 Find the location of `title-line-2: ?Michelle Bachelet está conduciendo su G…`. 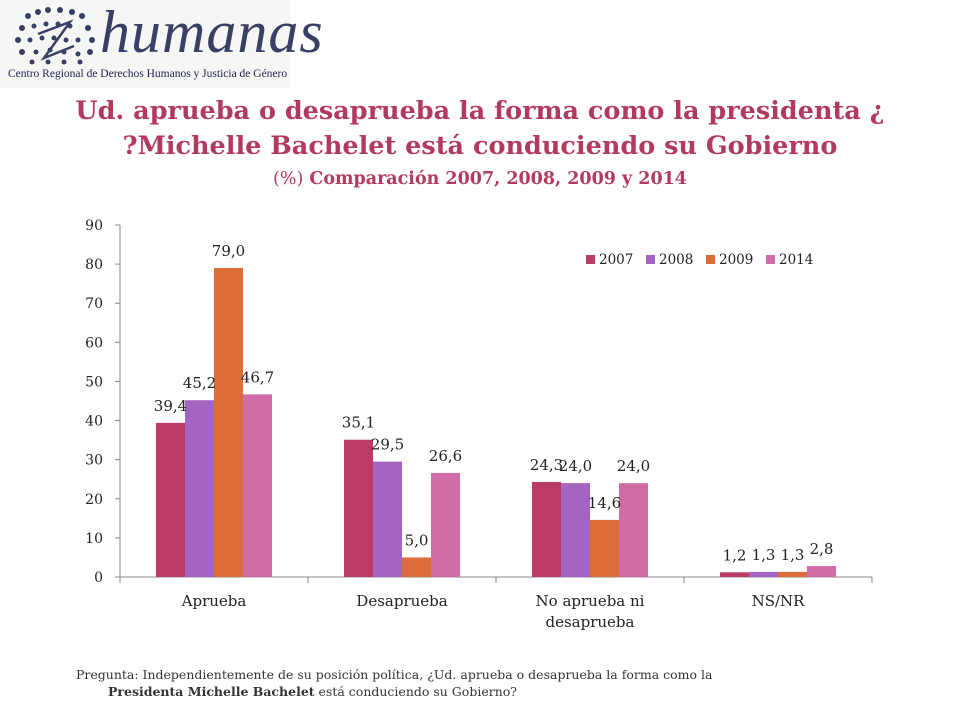

title-line-2: ?Michelle Bachelet está conduciendo su G… is located at coordinates (480, 146).